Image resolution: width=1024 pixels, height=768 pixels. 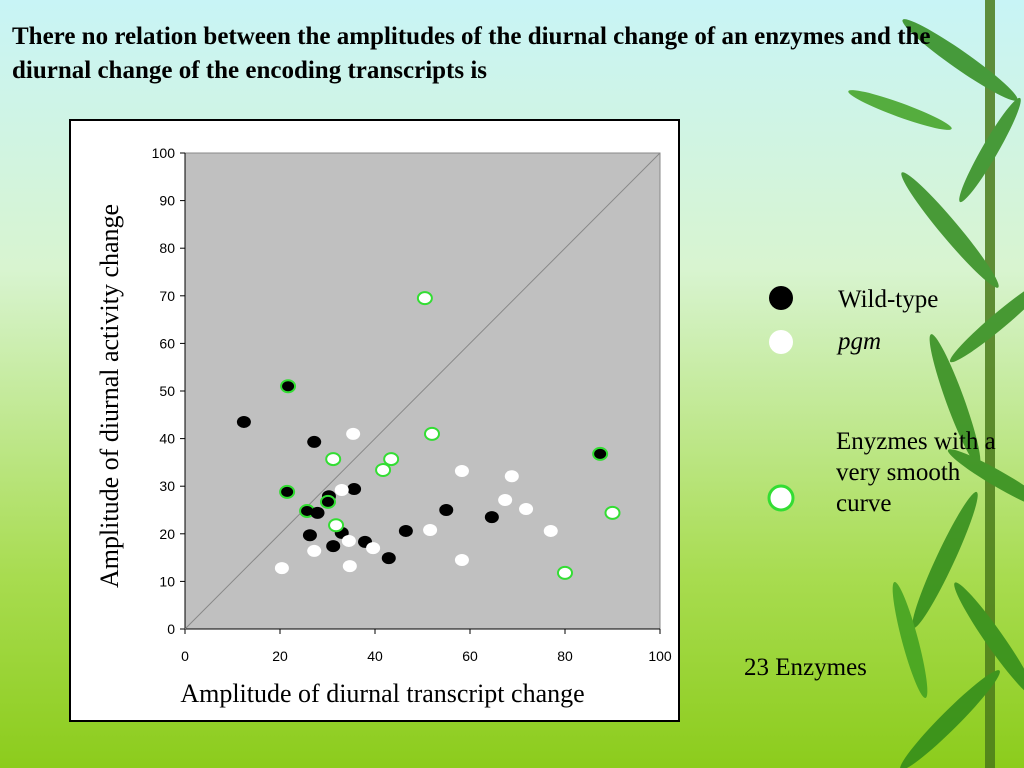 What do you see at coordinates (565, 656) in the screenshot?
I see `x-tick-label: 80` at bounding box center [565, 656].